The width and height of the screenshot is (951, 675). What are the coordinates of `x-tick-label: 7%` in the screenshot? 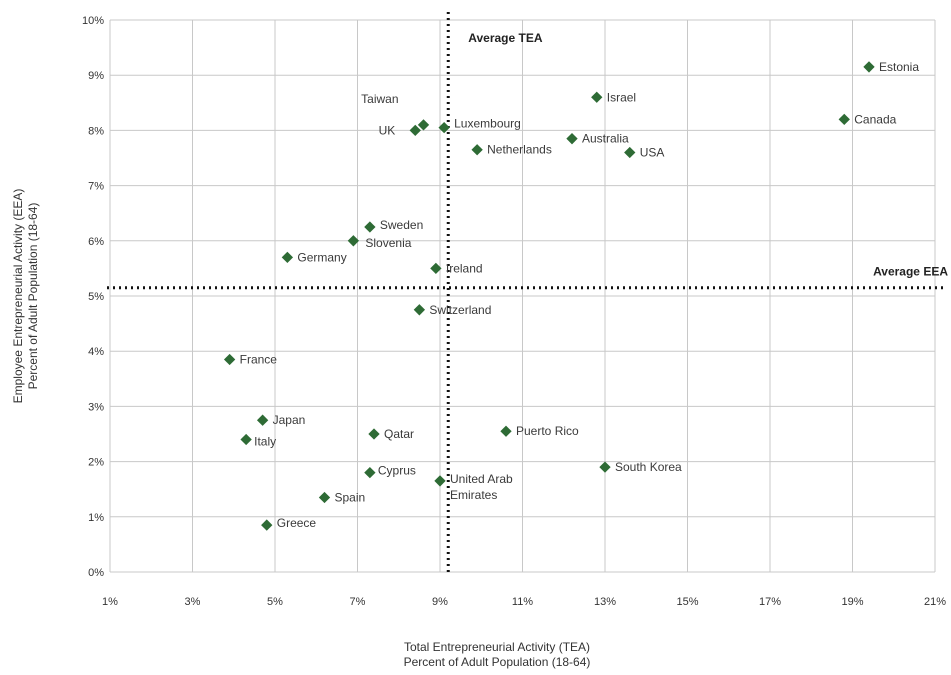 It's located at (358, 602).